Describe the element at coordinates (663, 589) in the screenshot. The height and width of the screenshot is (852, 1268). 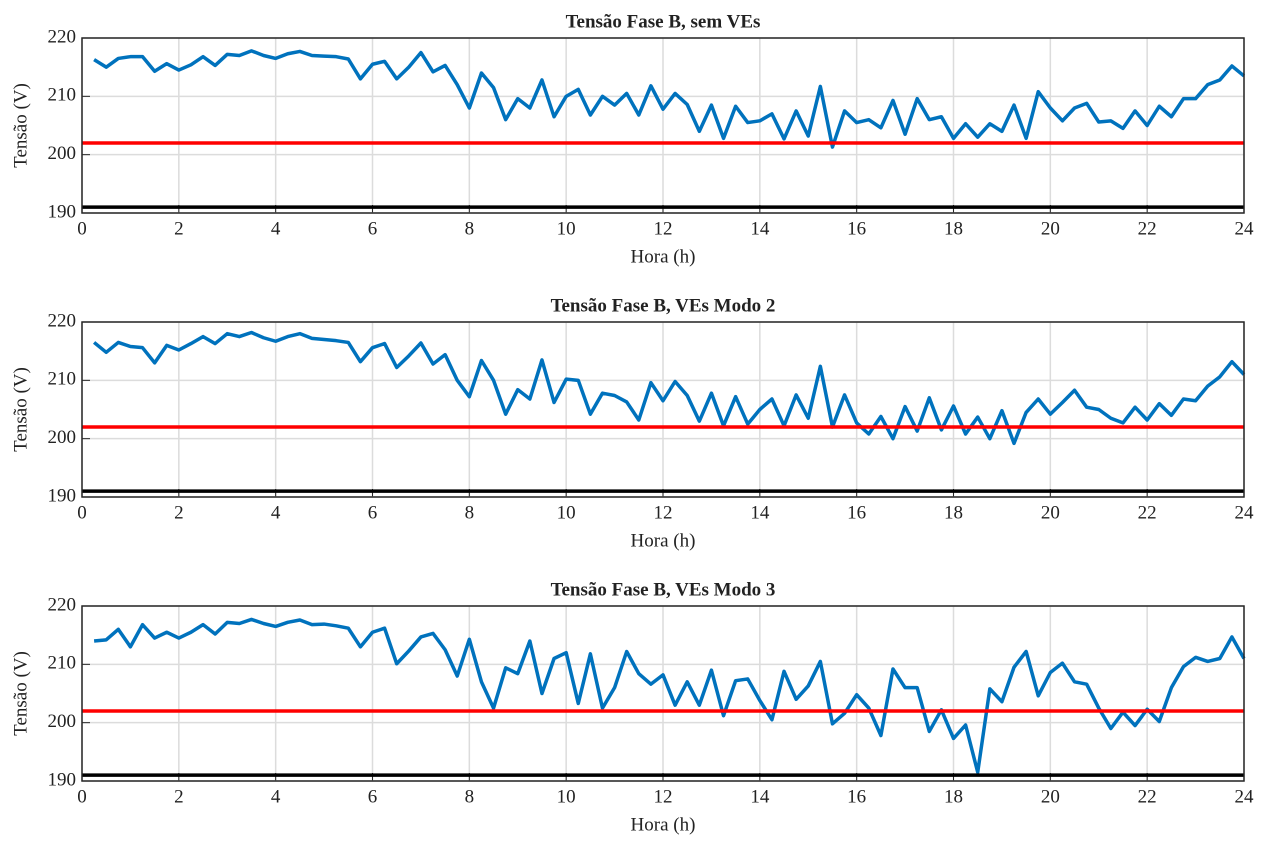
I see `chart-title: Tensão Fase B, VEs Modo 3` at that location.